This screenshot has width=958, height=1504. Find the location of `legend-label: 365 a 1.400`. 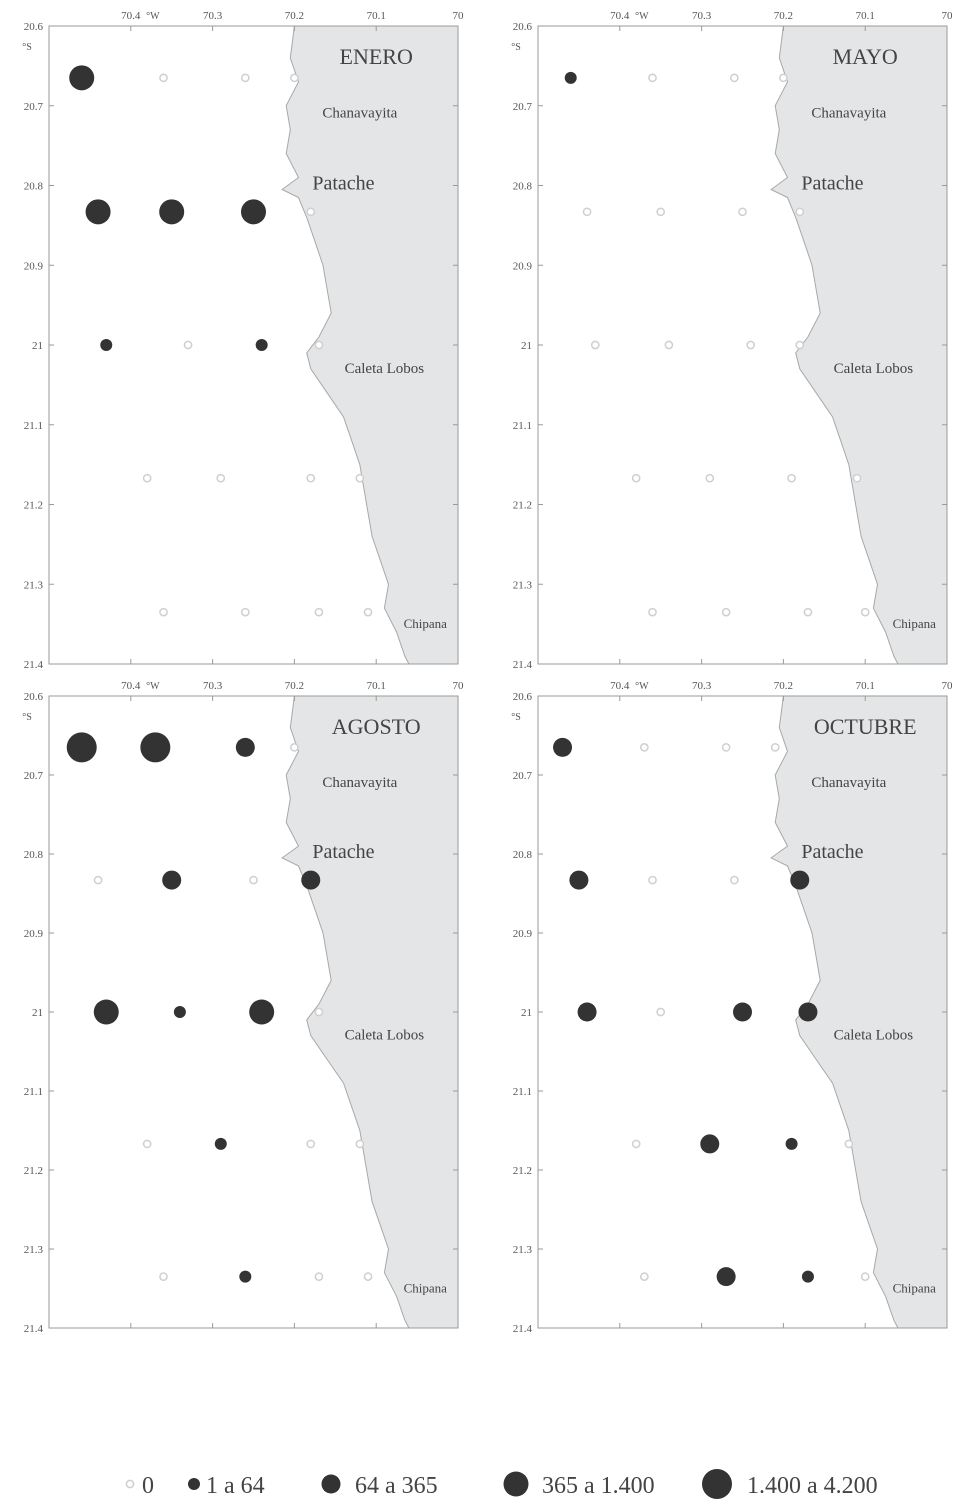

legend-label: 365 a 1.400 is located at coordinates (598, 1486).